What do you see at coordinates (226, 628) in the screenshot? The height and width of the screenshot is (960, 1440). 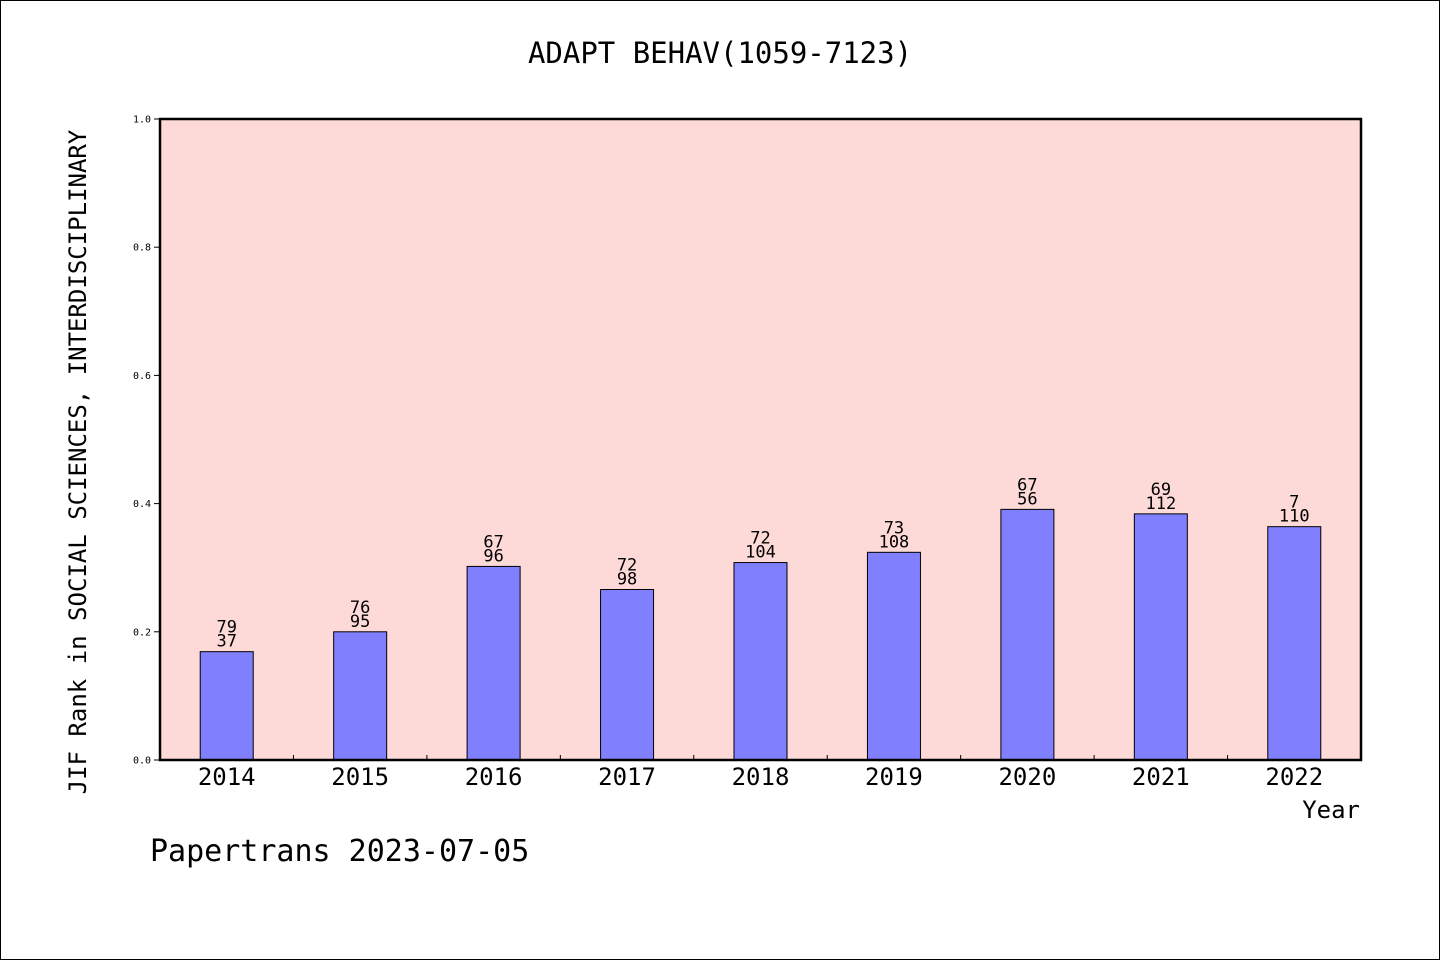 I see `bar-label-top: 79` at bounding box center [226, 628].